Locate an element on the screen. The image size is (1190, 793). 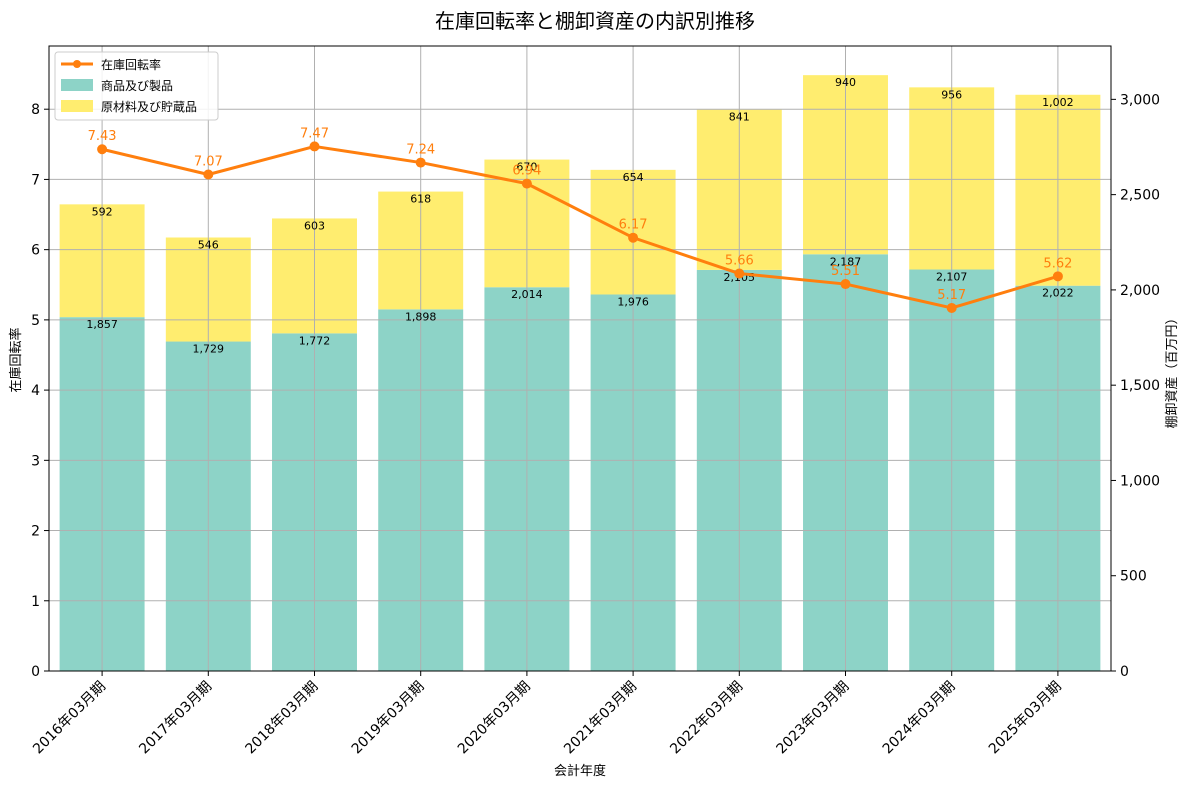
bar-value-label: 603 is located at coordinates (314, 225).